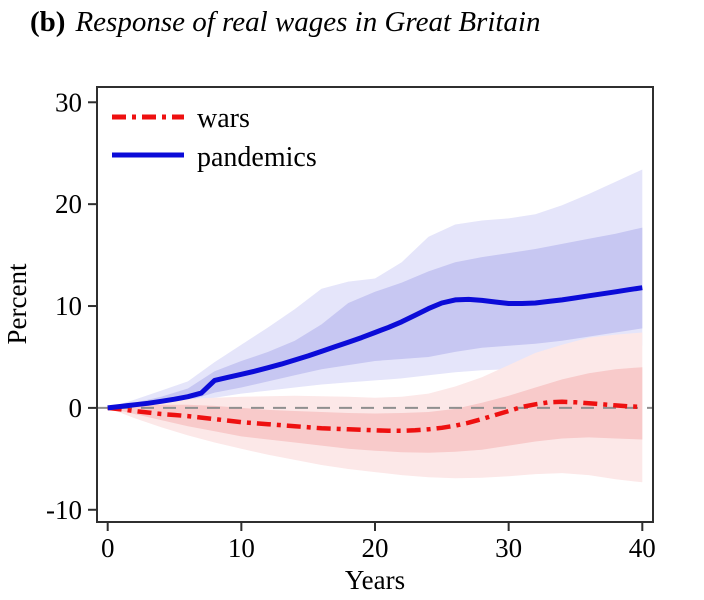 Image resolution: width=704 pixels, height=600 pixels. I want to click on y-tick-label: 10, so click(68, 306).